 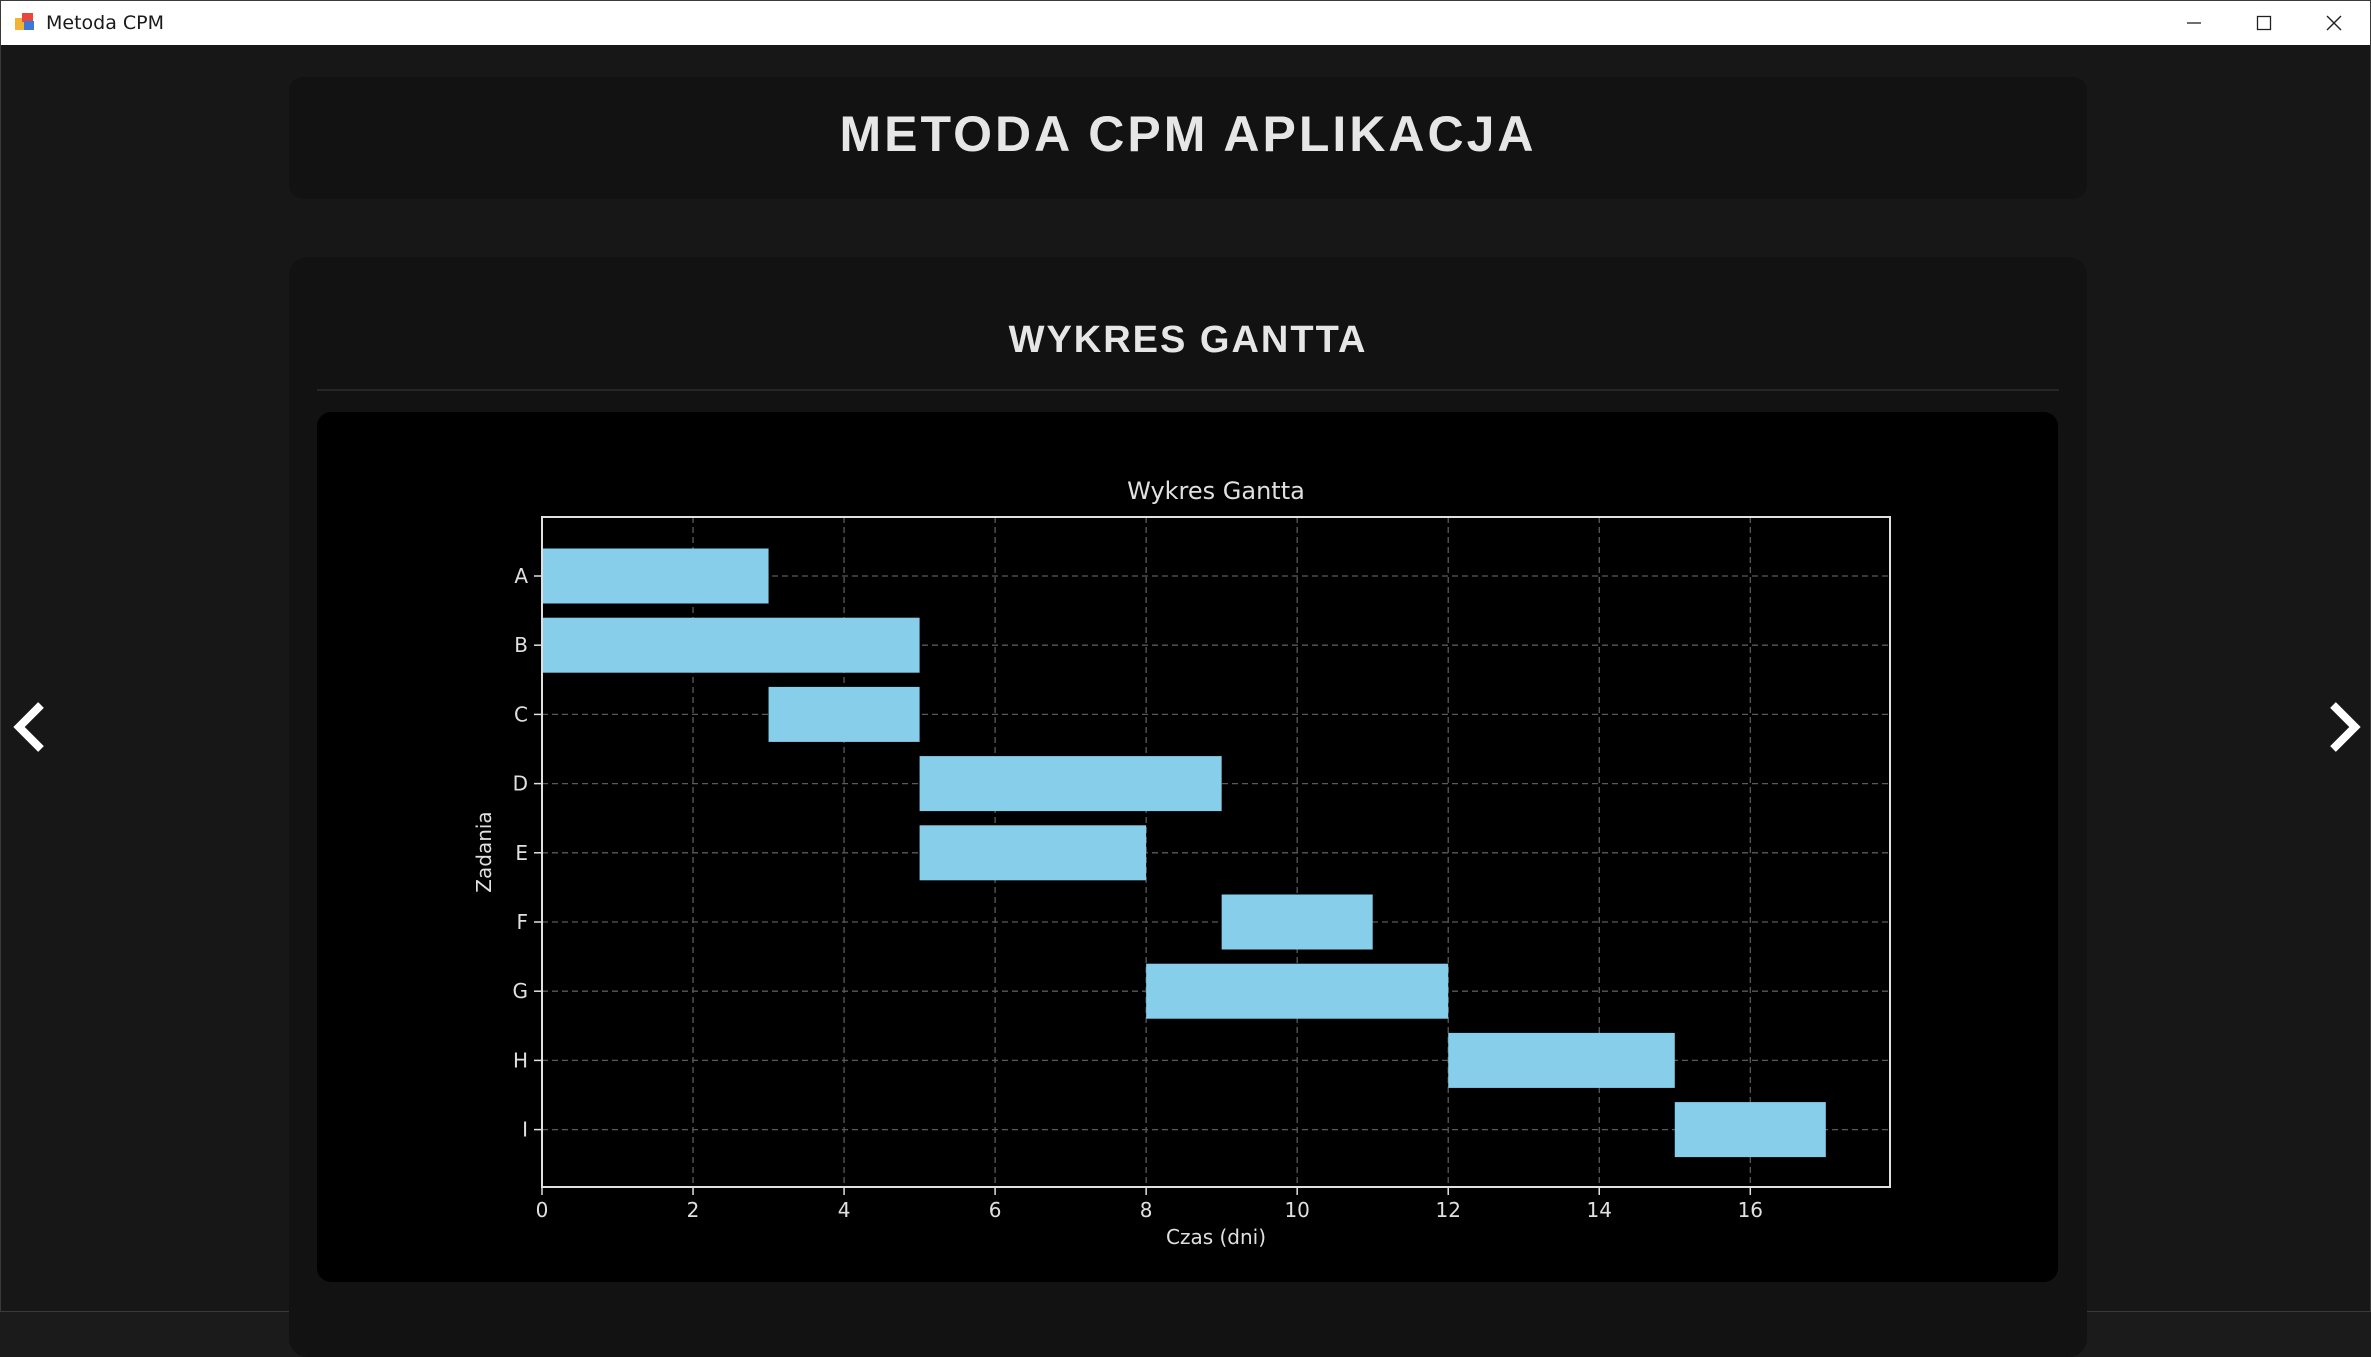 What do you see at coordinates (24, 21) in the screenshot?
I see `app-icon` at bounding box center [24, 21].